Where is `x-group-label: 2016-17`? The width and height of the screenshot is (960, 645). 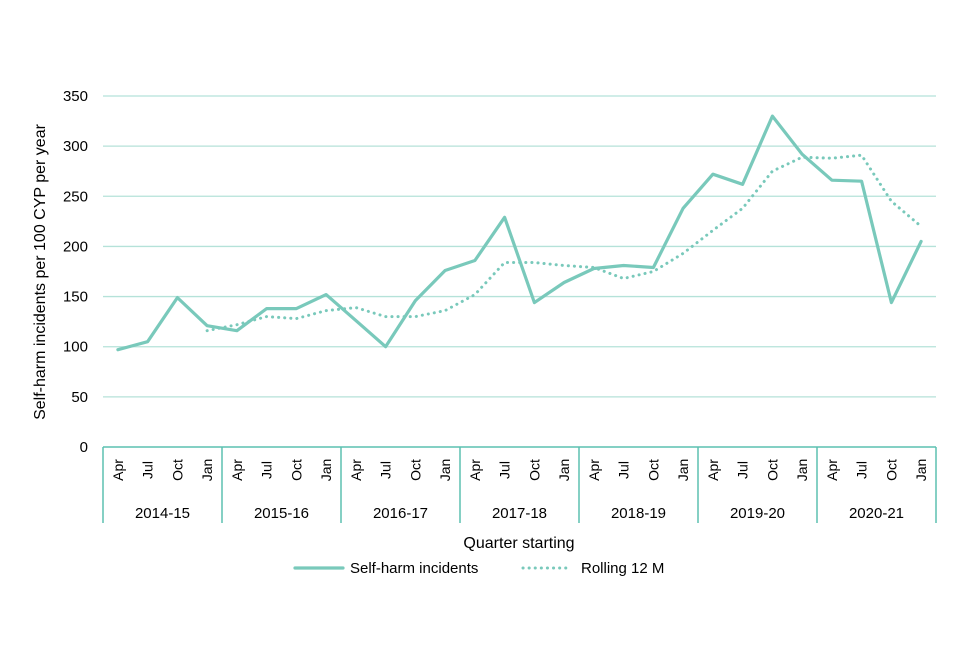
x-group-label: 2016-17 is located at coordinates (400, 513).